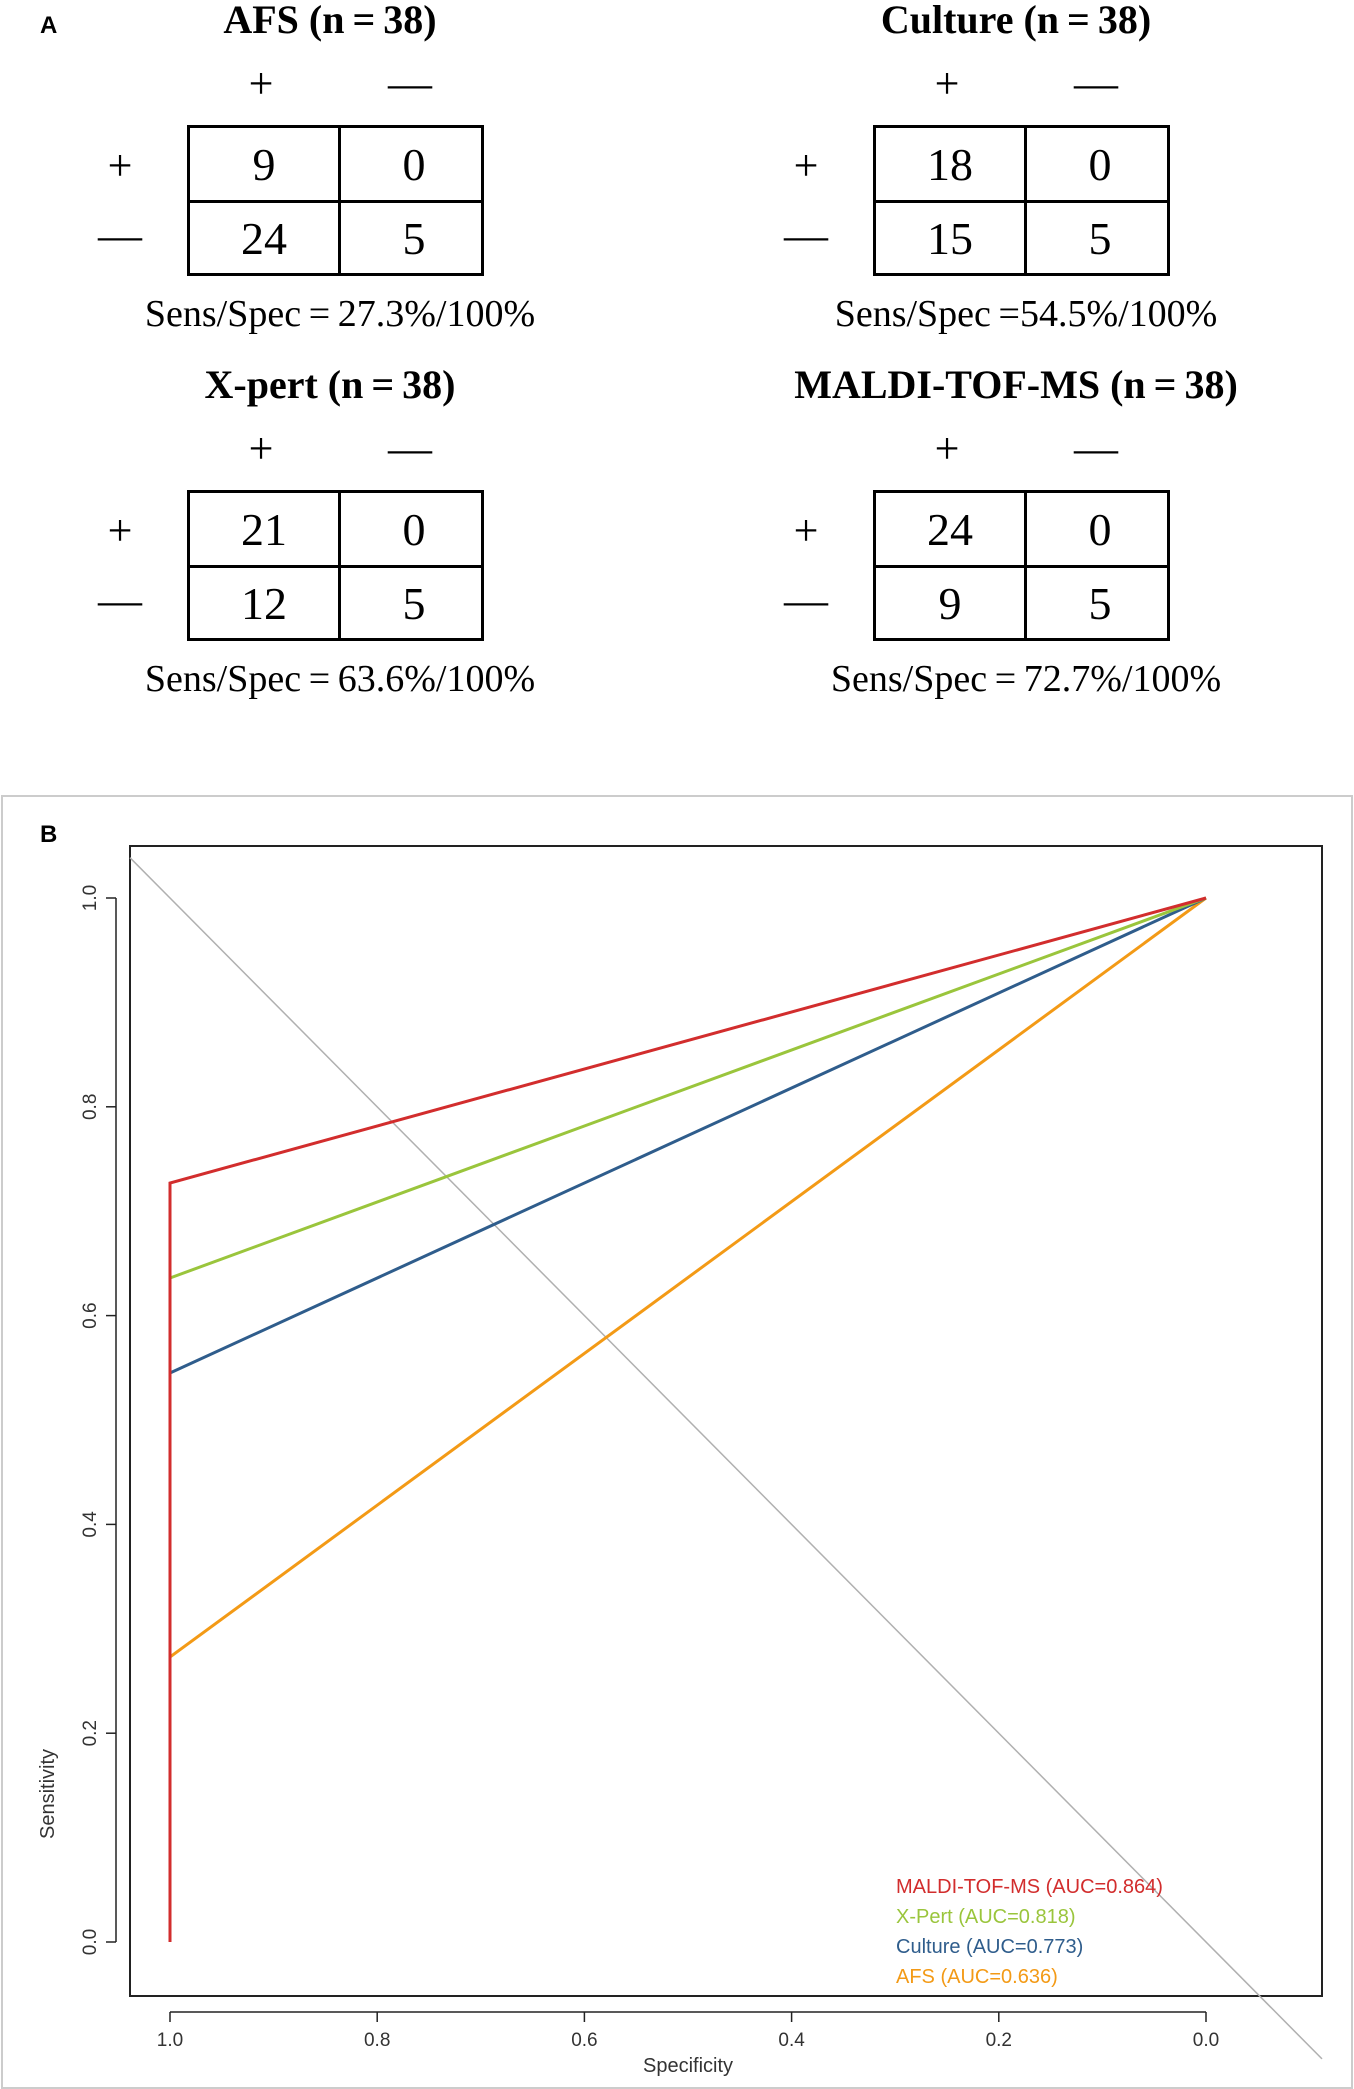 This screenshot has width=1354, height=2089. I want to click on cell-true-positive: 9, so click(264, 164).